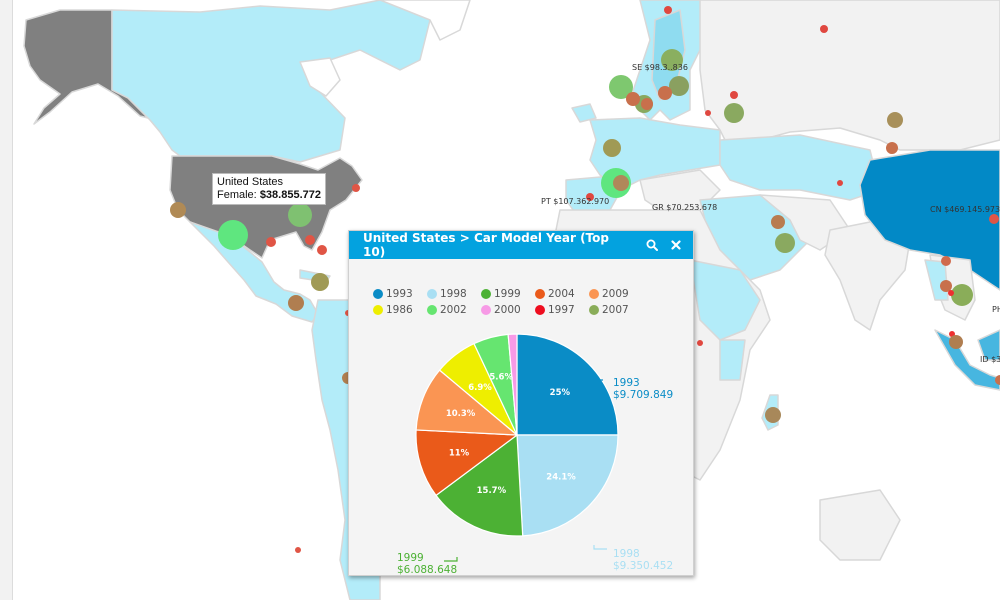 The width and height of the screenshot is (1000, 600). What do you see at coordinates (990, 359) in the screenshot?
I see `map-label-id: ID $3` at bounding box center [990, 359].